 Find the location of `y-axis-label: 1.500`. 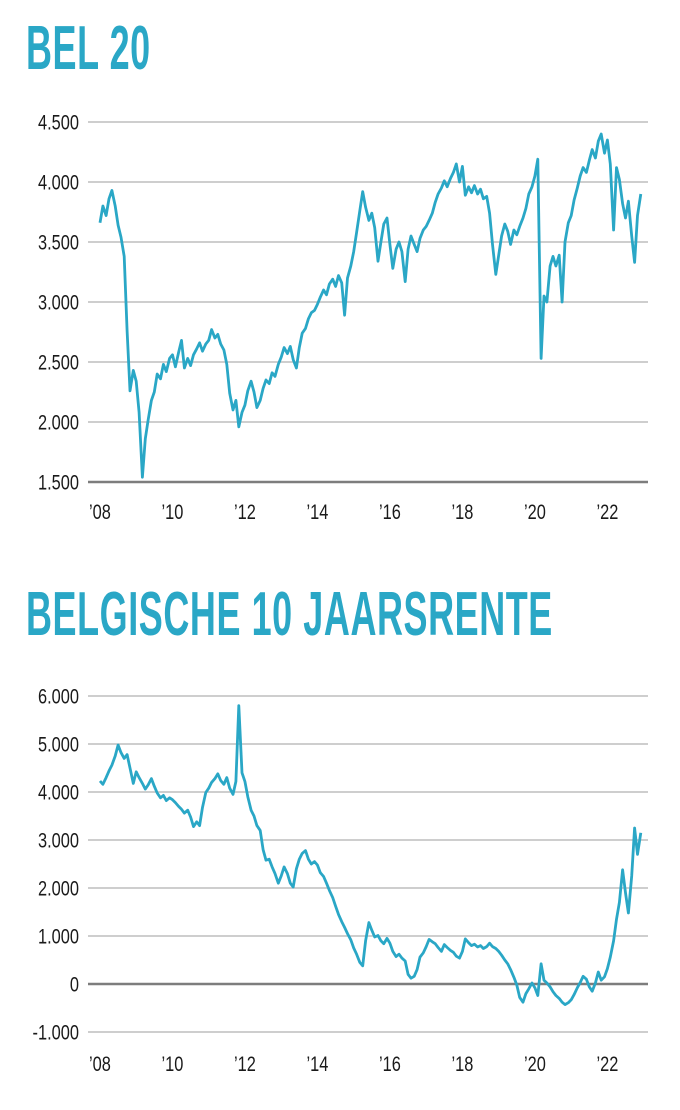

y-axis-label: 1.500 is located at coordinates (58, 482).